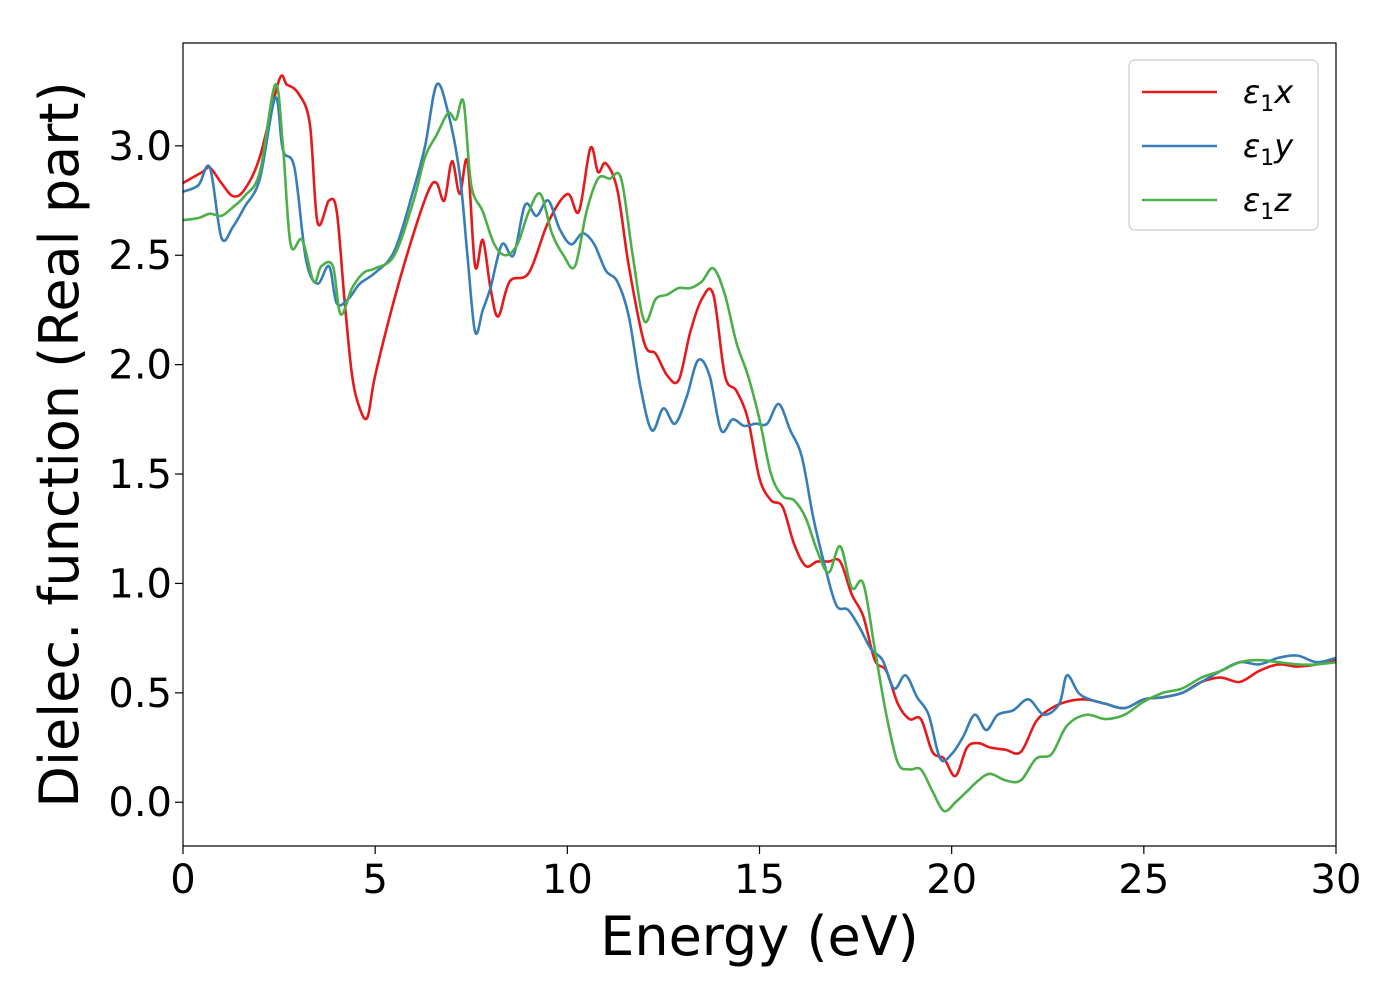  I want to click on legend: ε1x ε1y ε1z, so click(1223, 145).